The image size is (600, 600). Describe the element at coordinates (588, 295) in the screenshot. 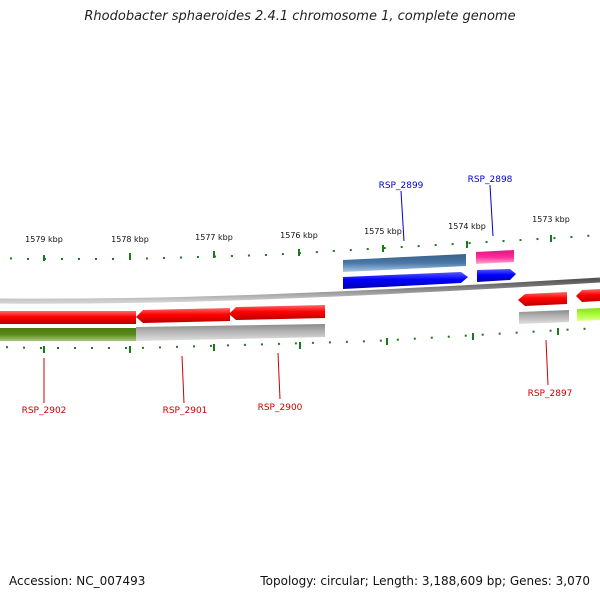

I see `reverse-cds-next` at that location.